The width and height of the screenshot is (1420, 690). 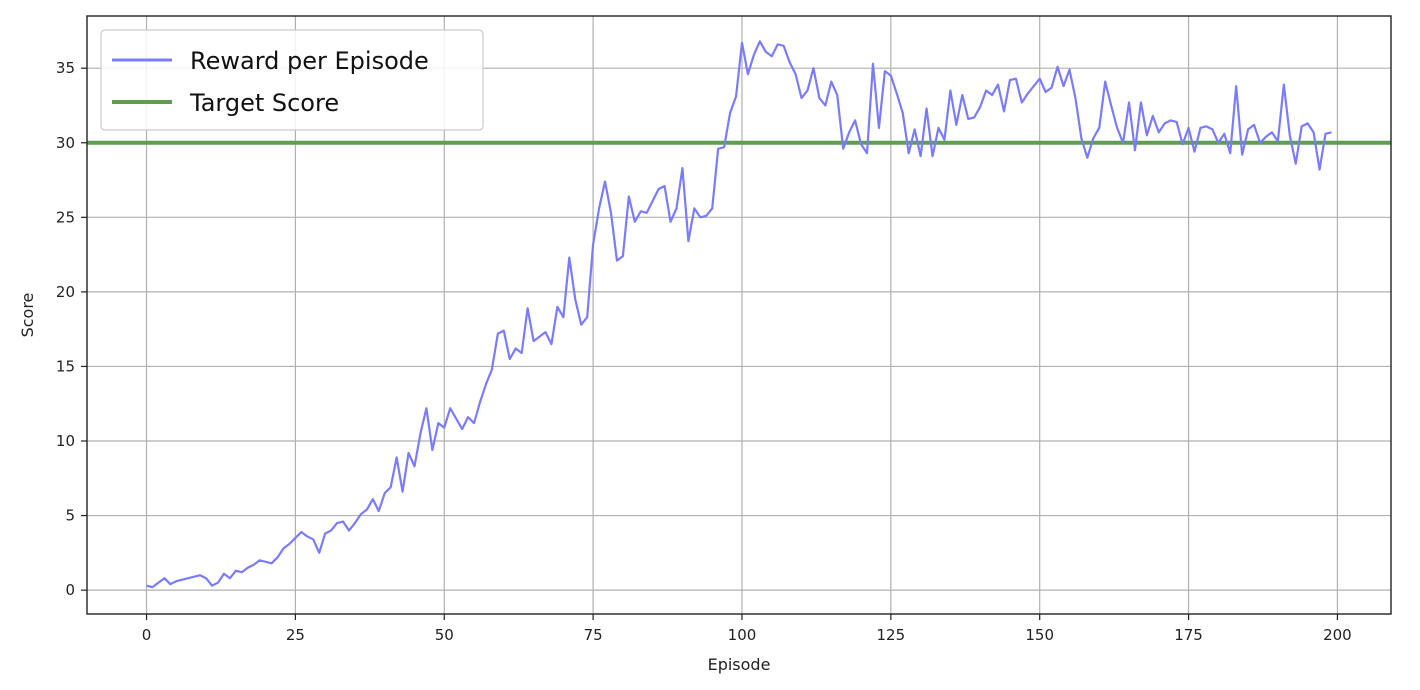 I want to click on y-tick-label: 0, so click(x=70, y=590).